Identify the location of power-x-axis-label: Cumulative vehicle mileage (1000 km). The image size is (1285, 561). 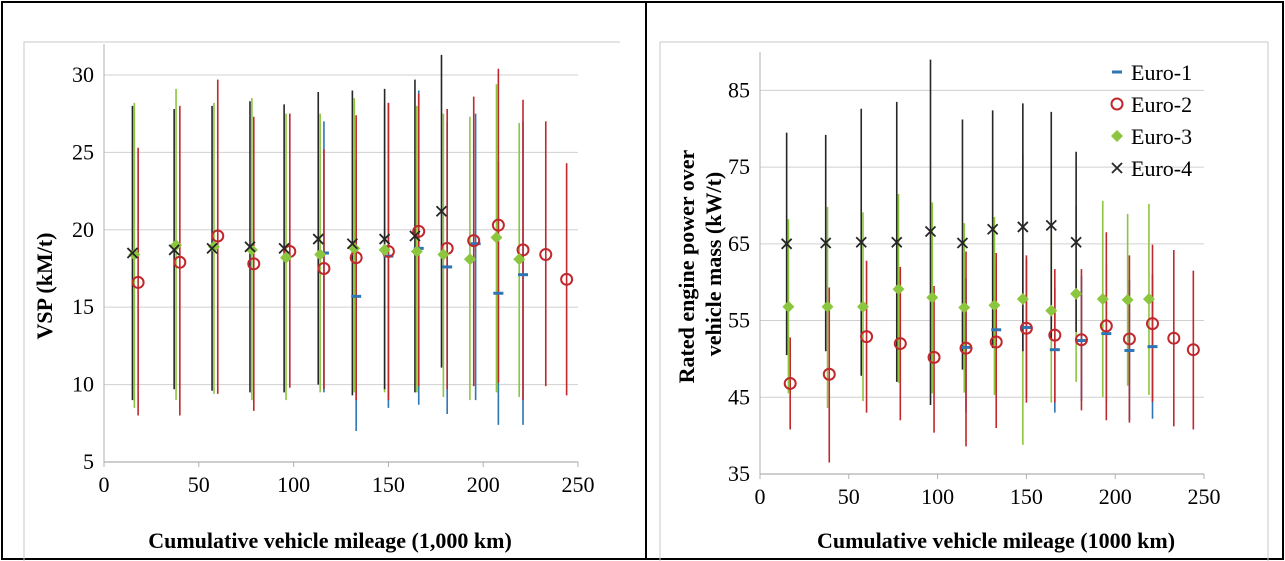
(996, 540).